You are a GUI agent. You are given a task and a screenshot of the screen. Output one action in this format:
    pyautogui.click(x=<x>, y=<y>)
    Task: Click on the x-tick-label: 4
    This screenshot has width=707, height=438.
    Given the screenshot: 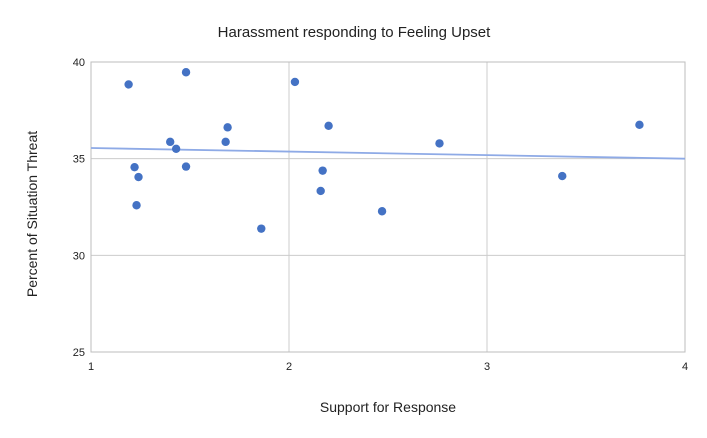 What is the action you would take?
    pyautogui.click(x=685, y=367)
    